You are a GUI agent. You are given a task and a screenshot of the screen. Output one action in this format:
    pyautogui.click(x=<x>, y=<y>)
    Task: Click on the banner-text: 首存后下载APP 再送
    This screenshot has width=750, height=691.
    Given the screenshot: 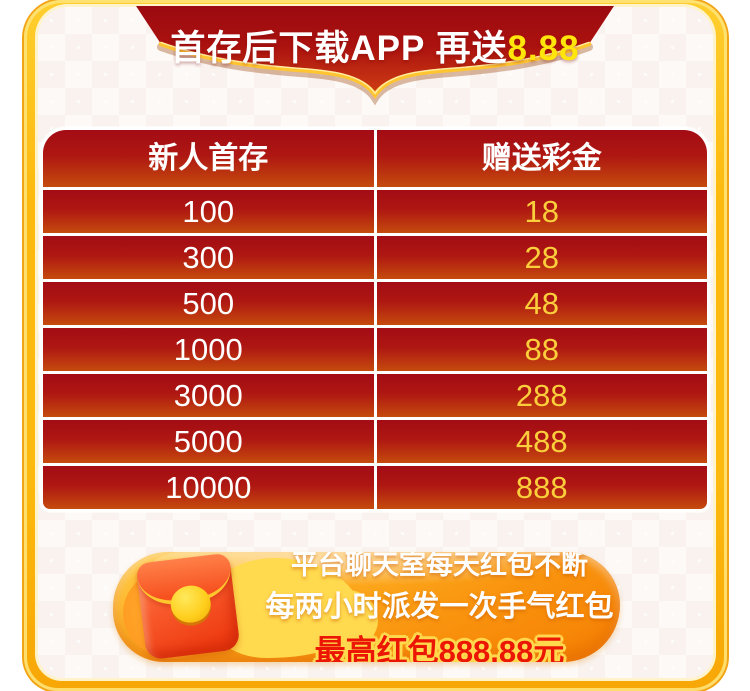 What is the action you would take?
    pyautogui.click(x=339, y=48)
    